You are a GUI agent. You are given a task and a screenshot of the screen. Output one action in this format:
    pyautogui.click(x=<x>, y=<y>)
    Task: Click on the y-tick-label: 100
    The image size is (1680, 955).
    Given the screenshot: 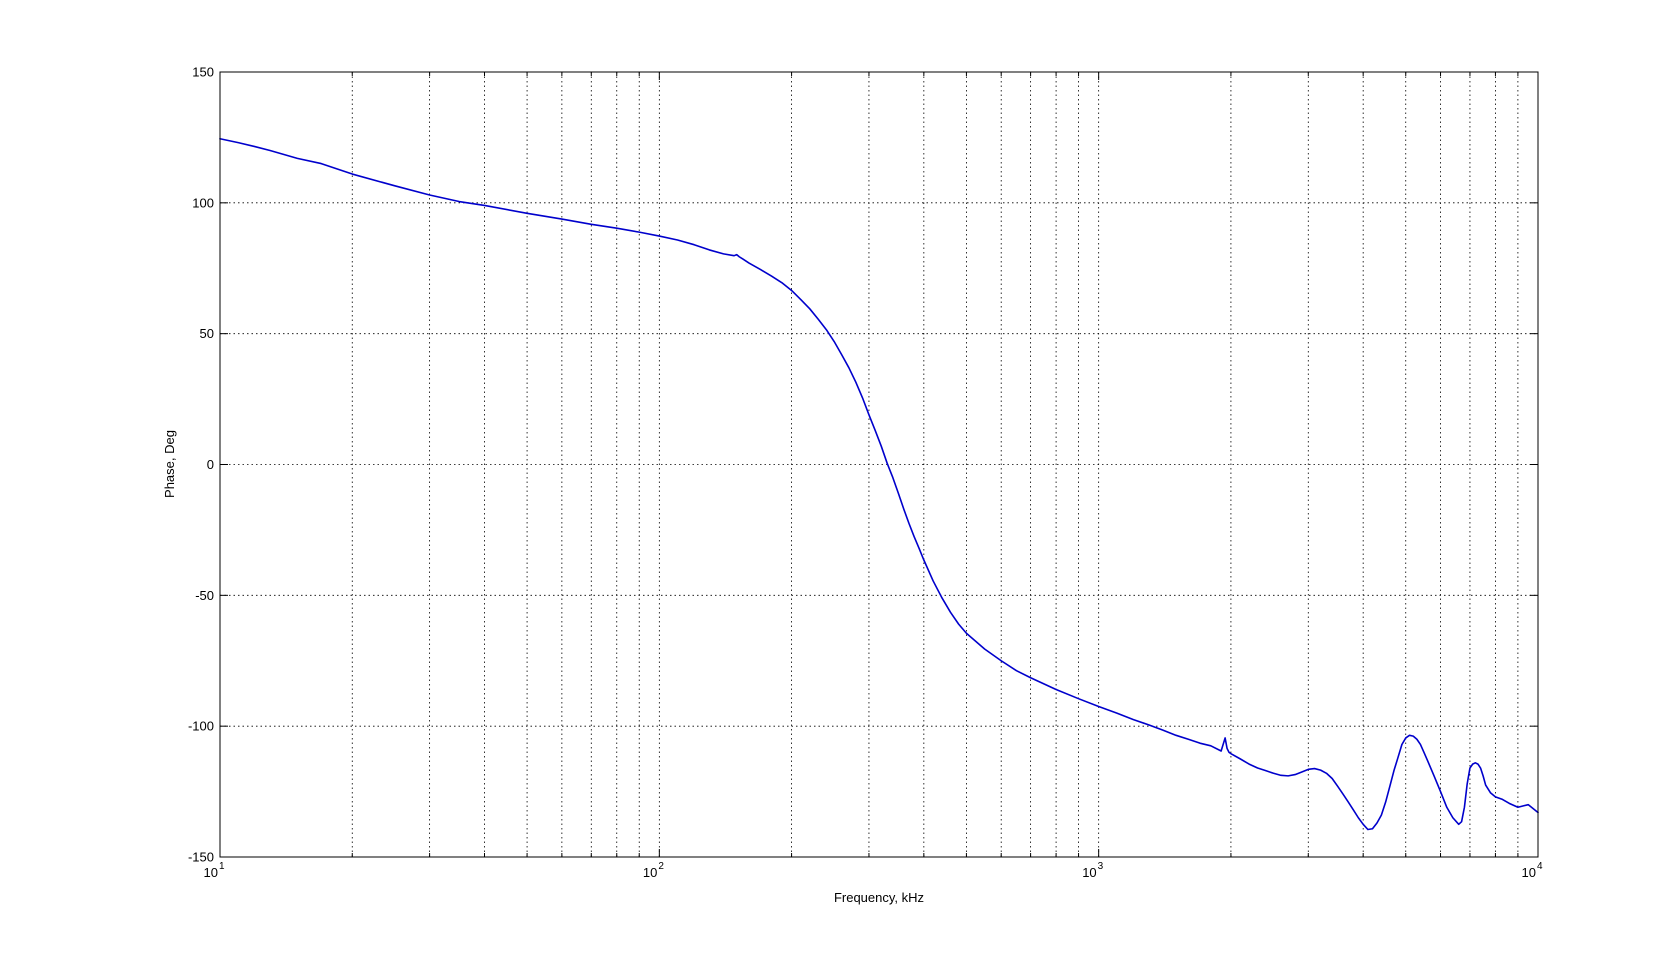 What is the action you would take?
    pyautogui.click(x=203, y=202)
    